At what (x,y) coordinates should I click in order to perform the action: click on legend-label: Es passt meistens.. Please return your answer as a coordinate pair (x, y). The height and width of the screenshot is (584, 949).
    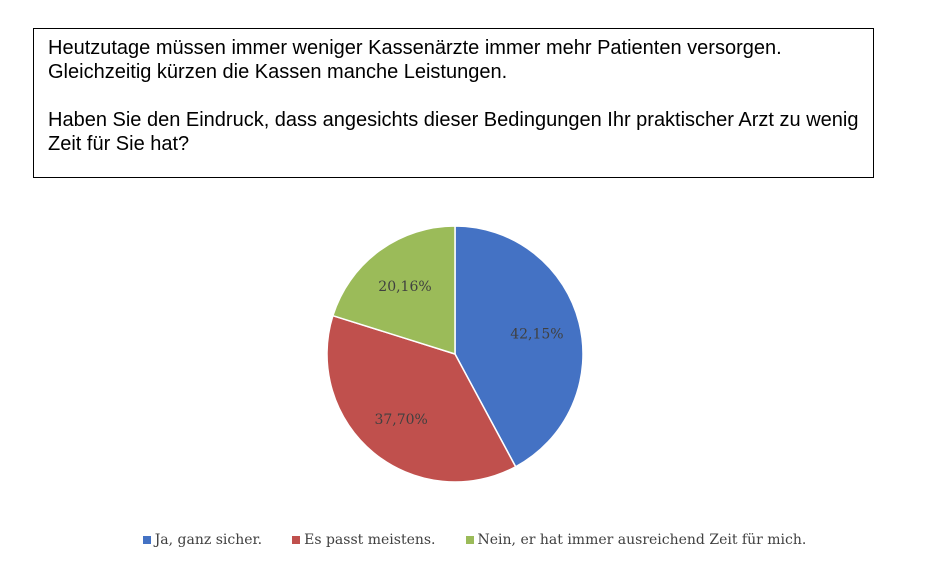
    Looking at the image, I should click on (370, 540).